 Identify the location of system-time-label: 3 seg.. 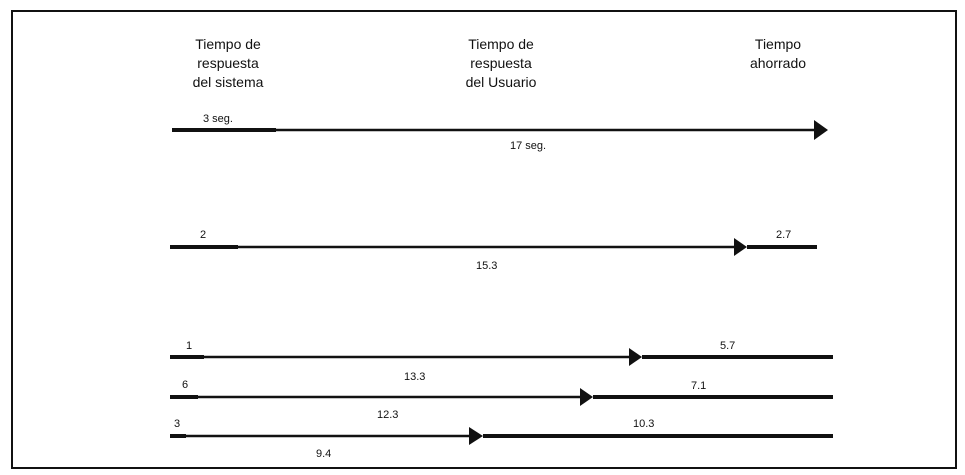
(218, 119).